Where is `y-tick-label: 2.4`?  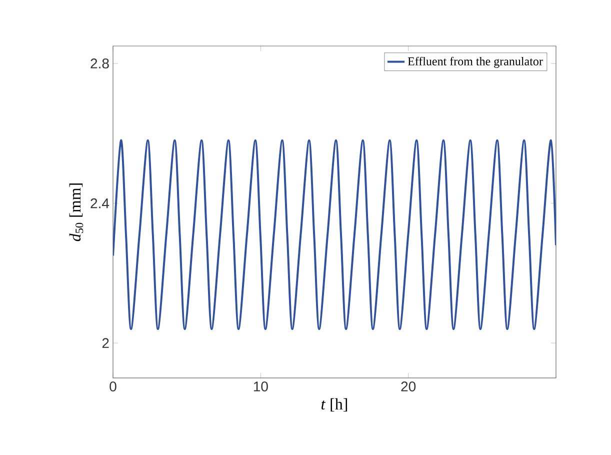
y-tick-label: 2.4 is located at coordinates (100, 203).